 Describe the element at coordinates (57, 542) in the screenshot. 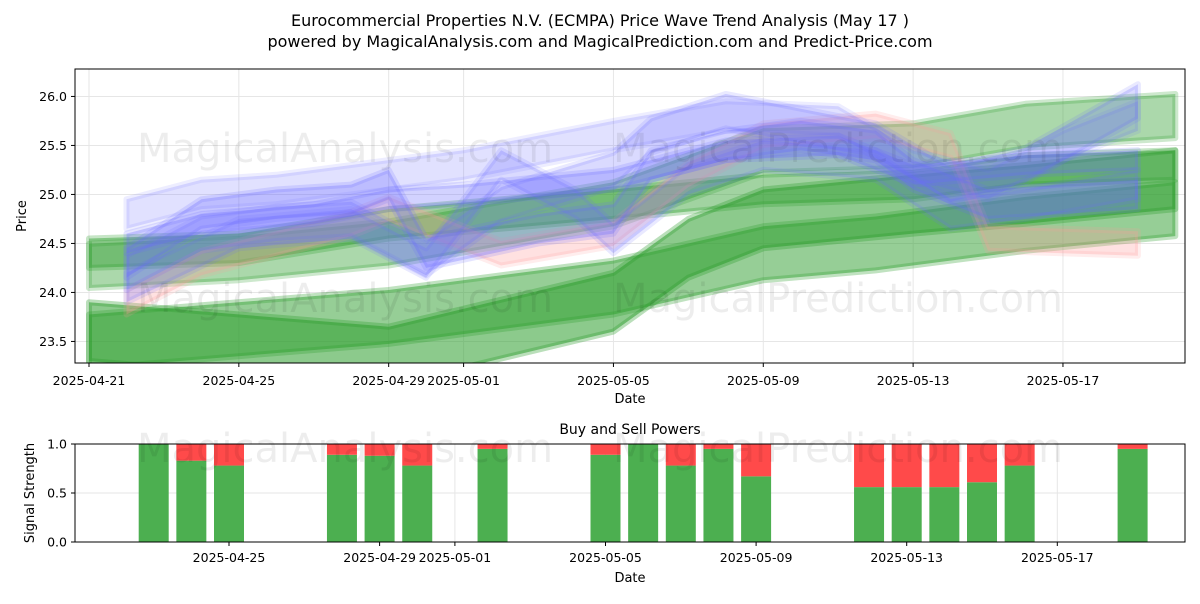

I see `signal-y-tick-label: 0.0` at that location.